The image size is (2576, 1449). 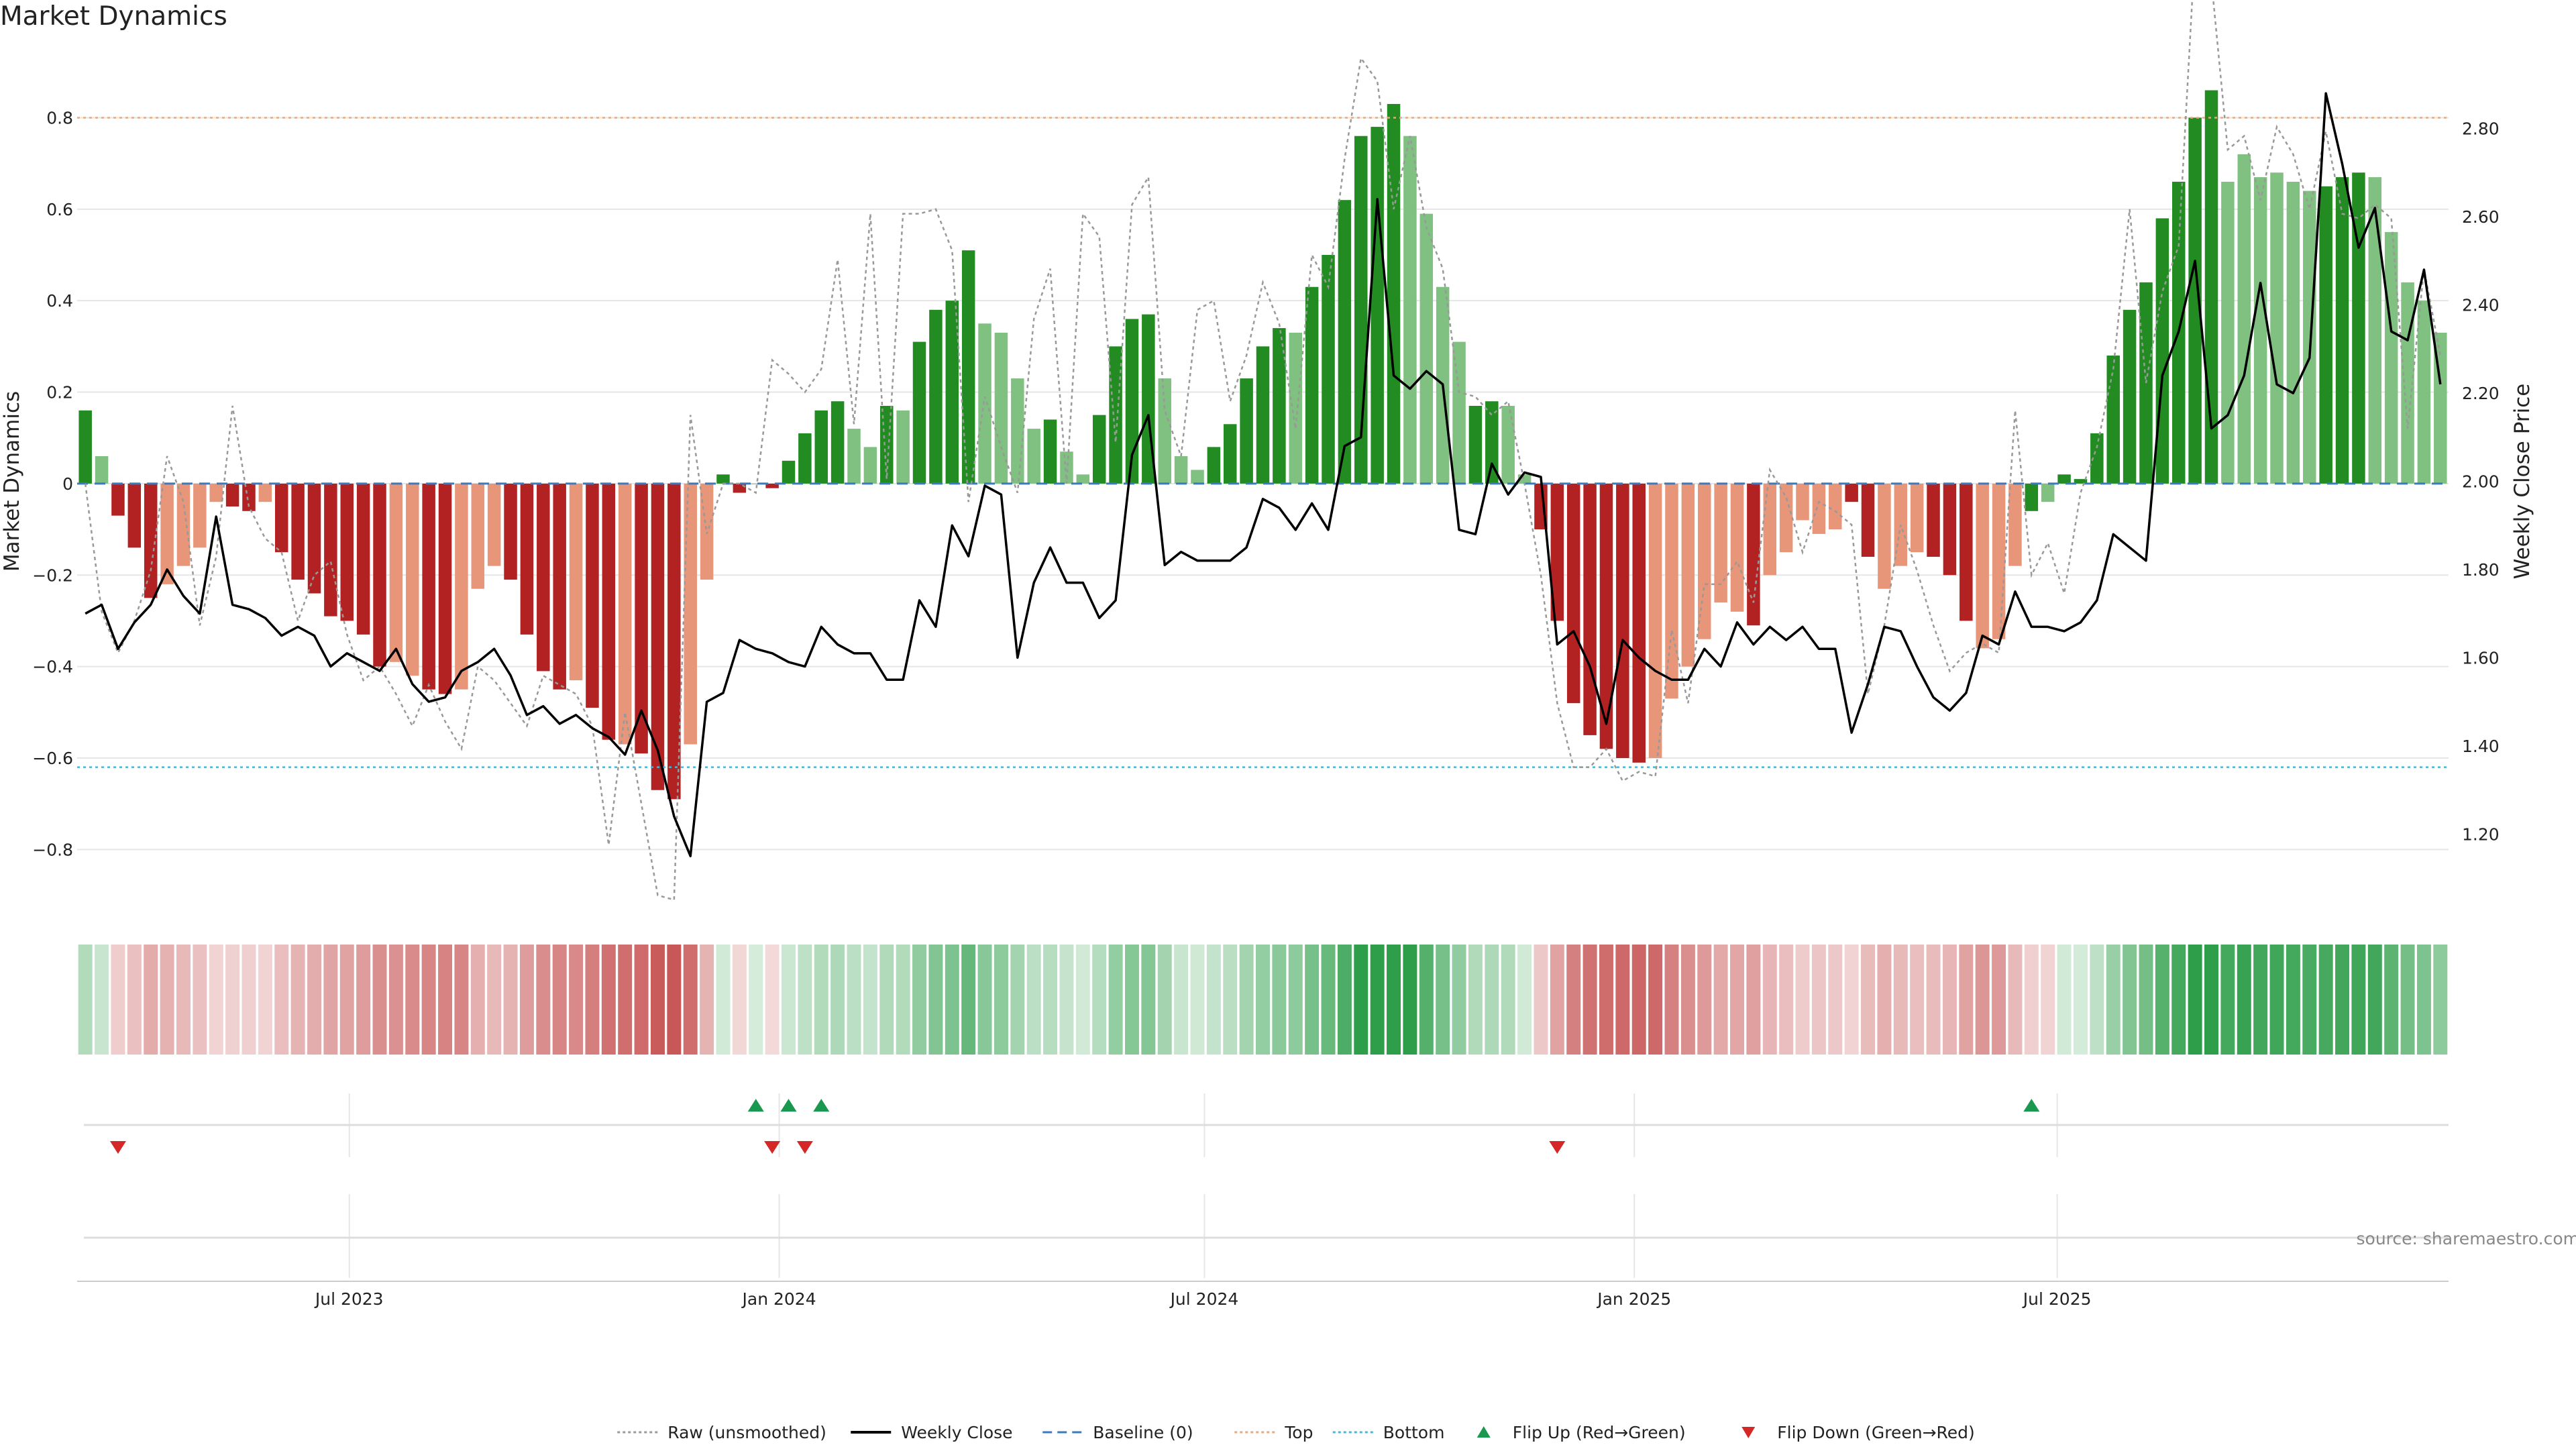 What do you see at coordinates (2481, 129) in the screenshot?
I see `right-tick-label: 2.80` at bounding box center [2481, 129].